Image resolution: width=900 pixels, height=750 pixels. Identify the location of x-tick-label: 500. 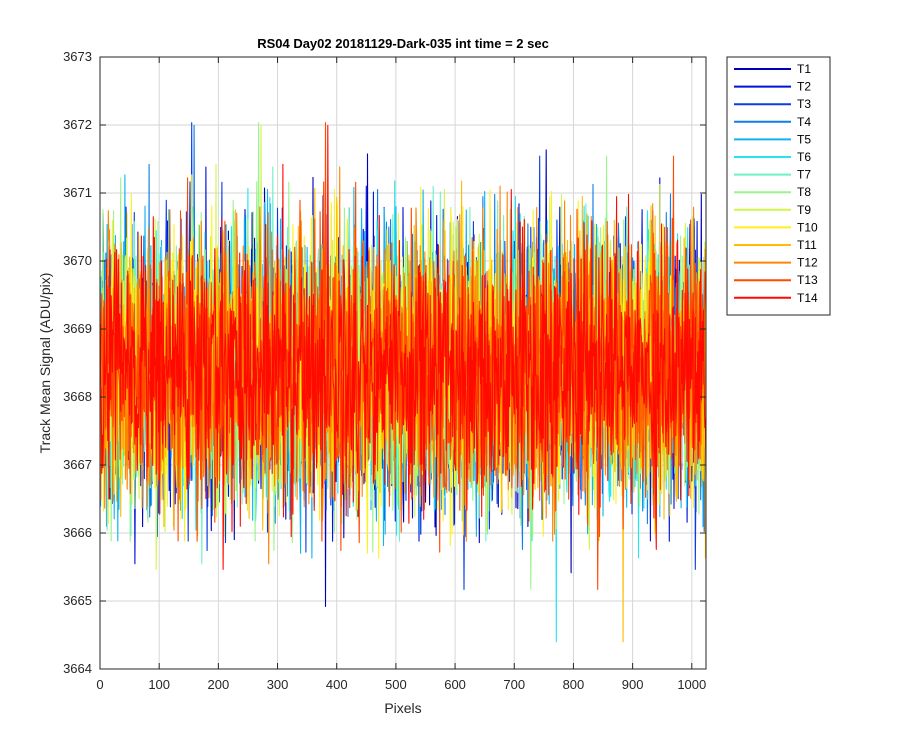
(396, 684).